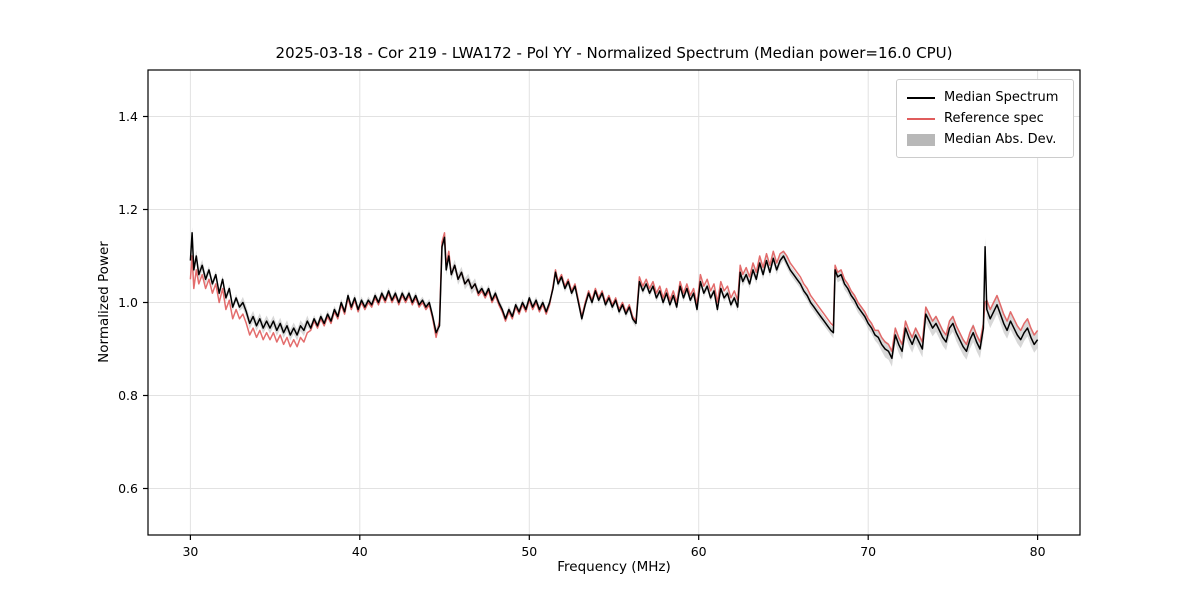 This screenshot has height=600, width=1200. I want to click on y-tick-label: 1.4, so click(128, 116).